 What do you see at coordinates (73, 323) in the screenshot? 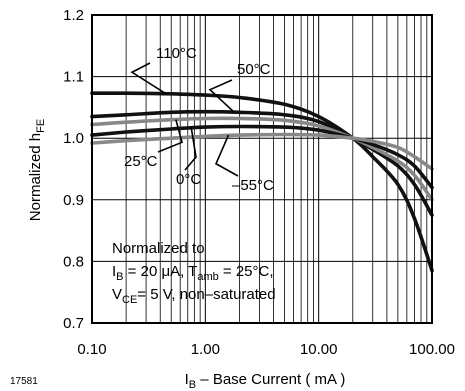
I see `y-tick-label: 0.7` at bounding box center [73, 323].